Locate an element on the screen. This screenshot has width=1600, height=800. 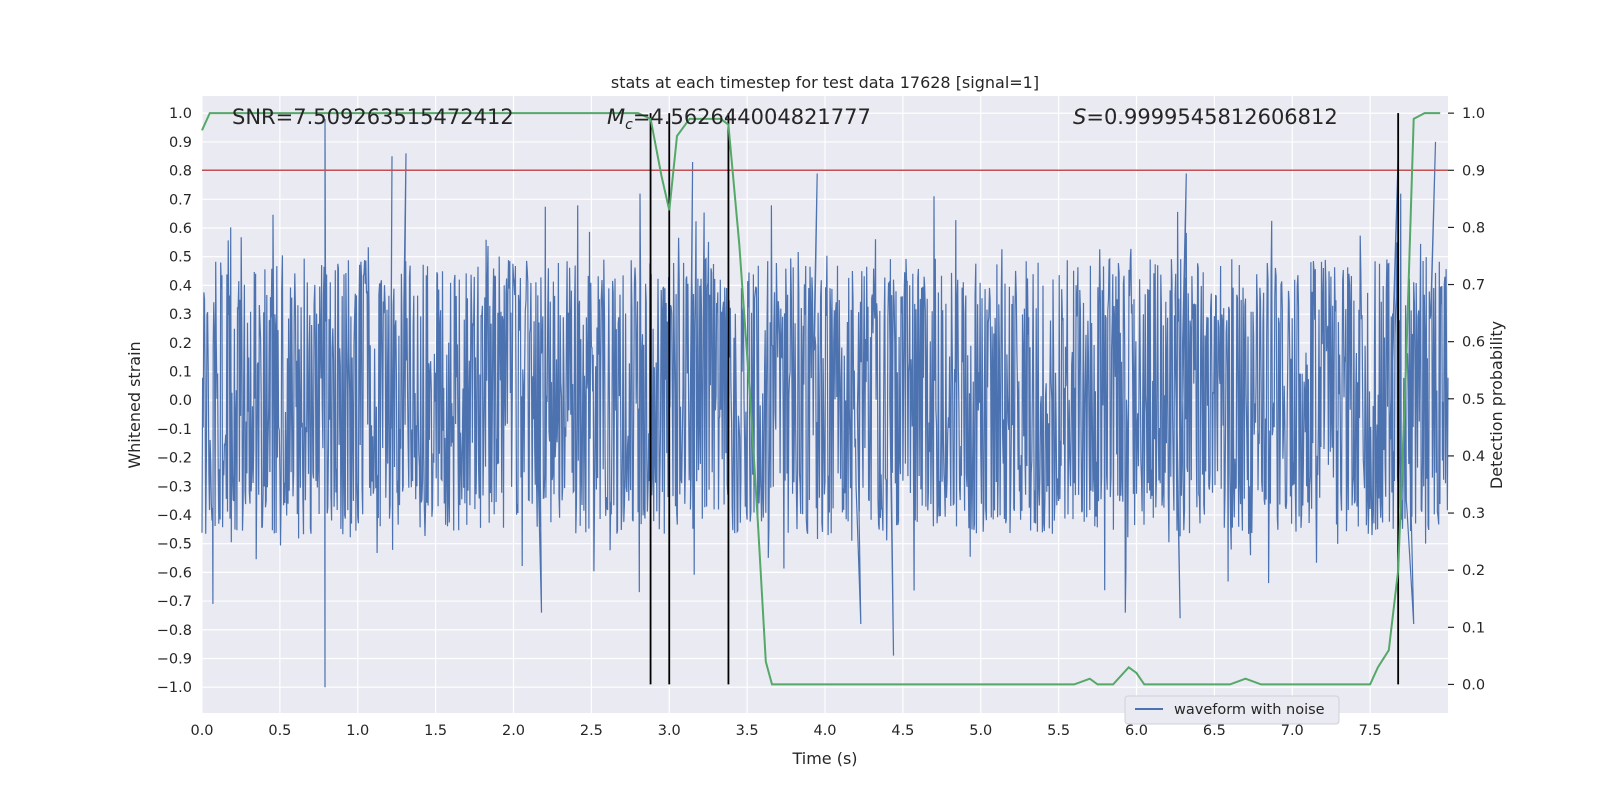
y-right-tick-label: 0.3 is located at coordinates (1473, 514).